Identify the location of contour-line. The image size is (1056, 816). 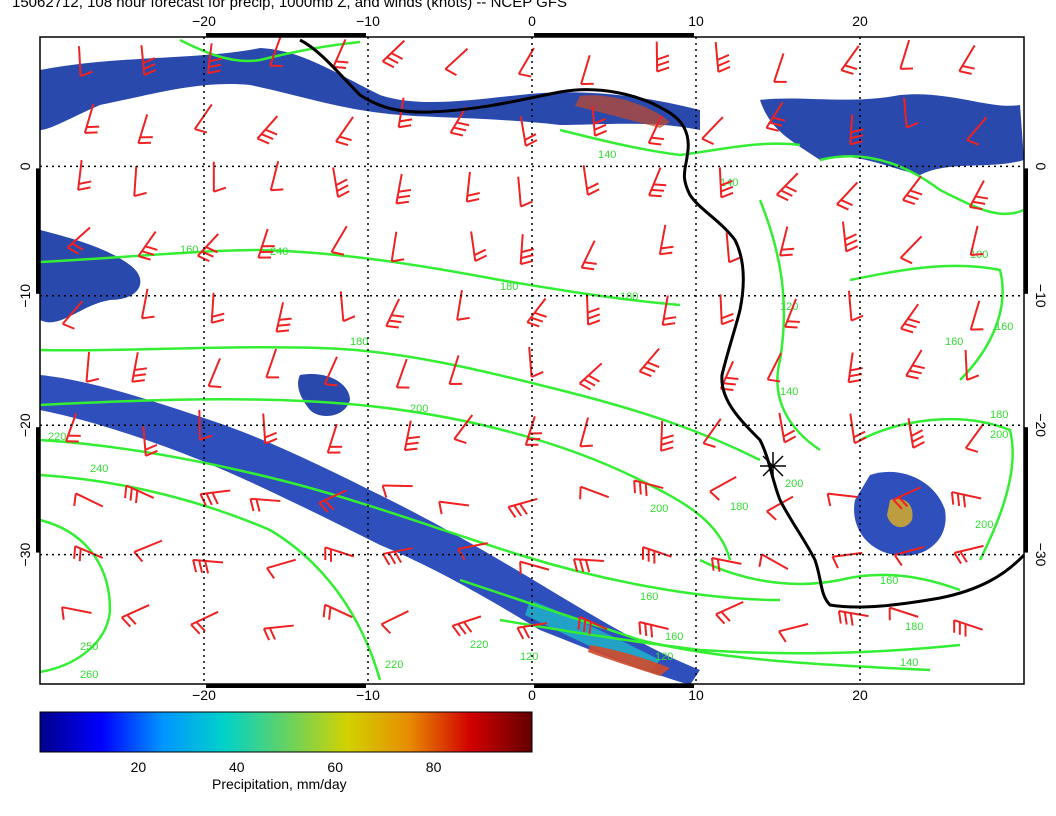
(410, 520).